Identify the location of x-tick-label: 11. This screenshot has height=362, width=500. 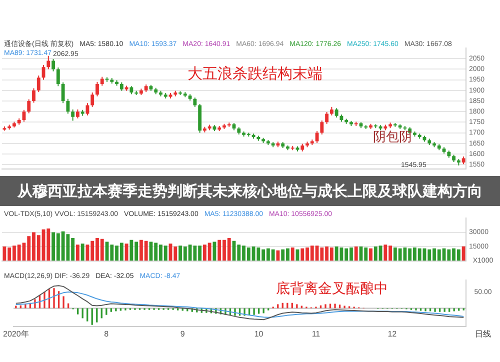
(316, 333).